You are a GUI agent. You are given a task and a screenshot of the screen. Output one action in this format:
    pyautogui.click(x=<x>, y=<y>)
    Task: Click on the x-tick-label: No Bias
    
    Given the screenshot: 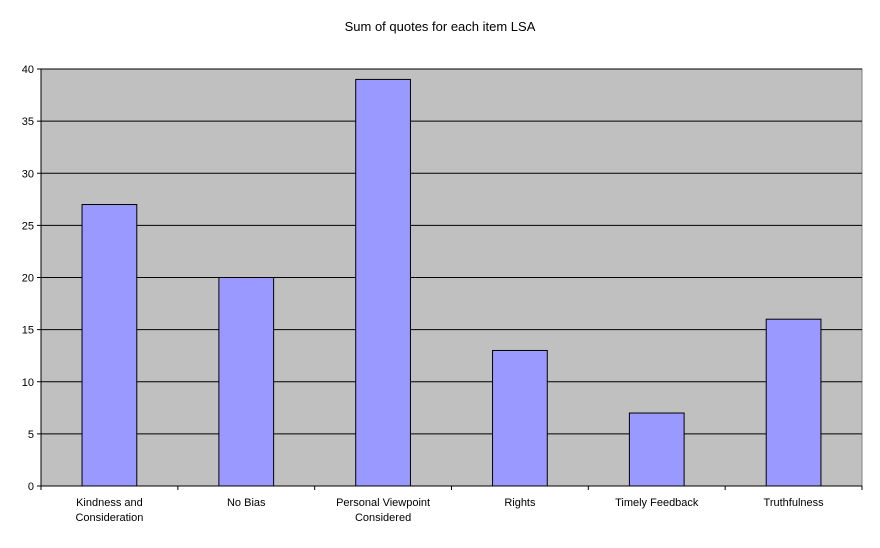 What is the action you would take?
    pyautogui.click(x=246, y=503)
    